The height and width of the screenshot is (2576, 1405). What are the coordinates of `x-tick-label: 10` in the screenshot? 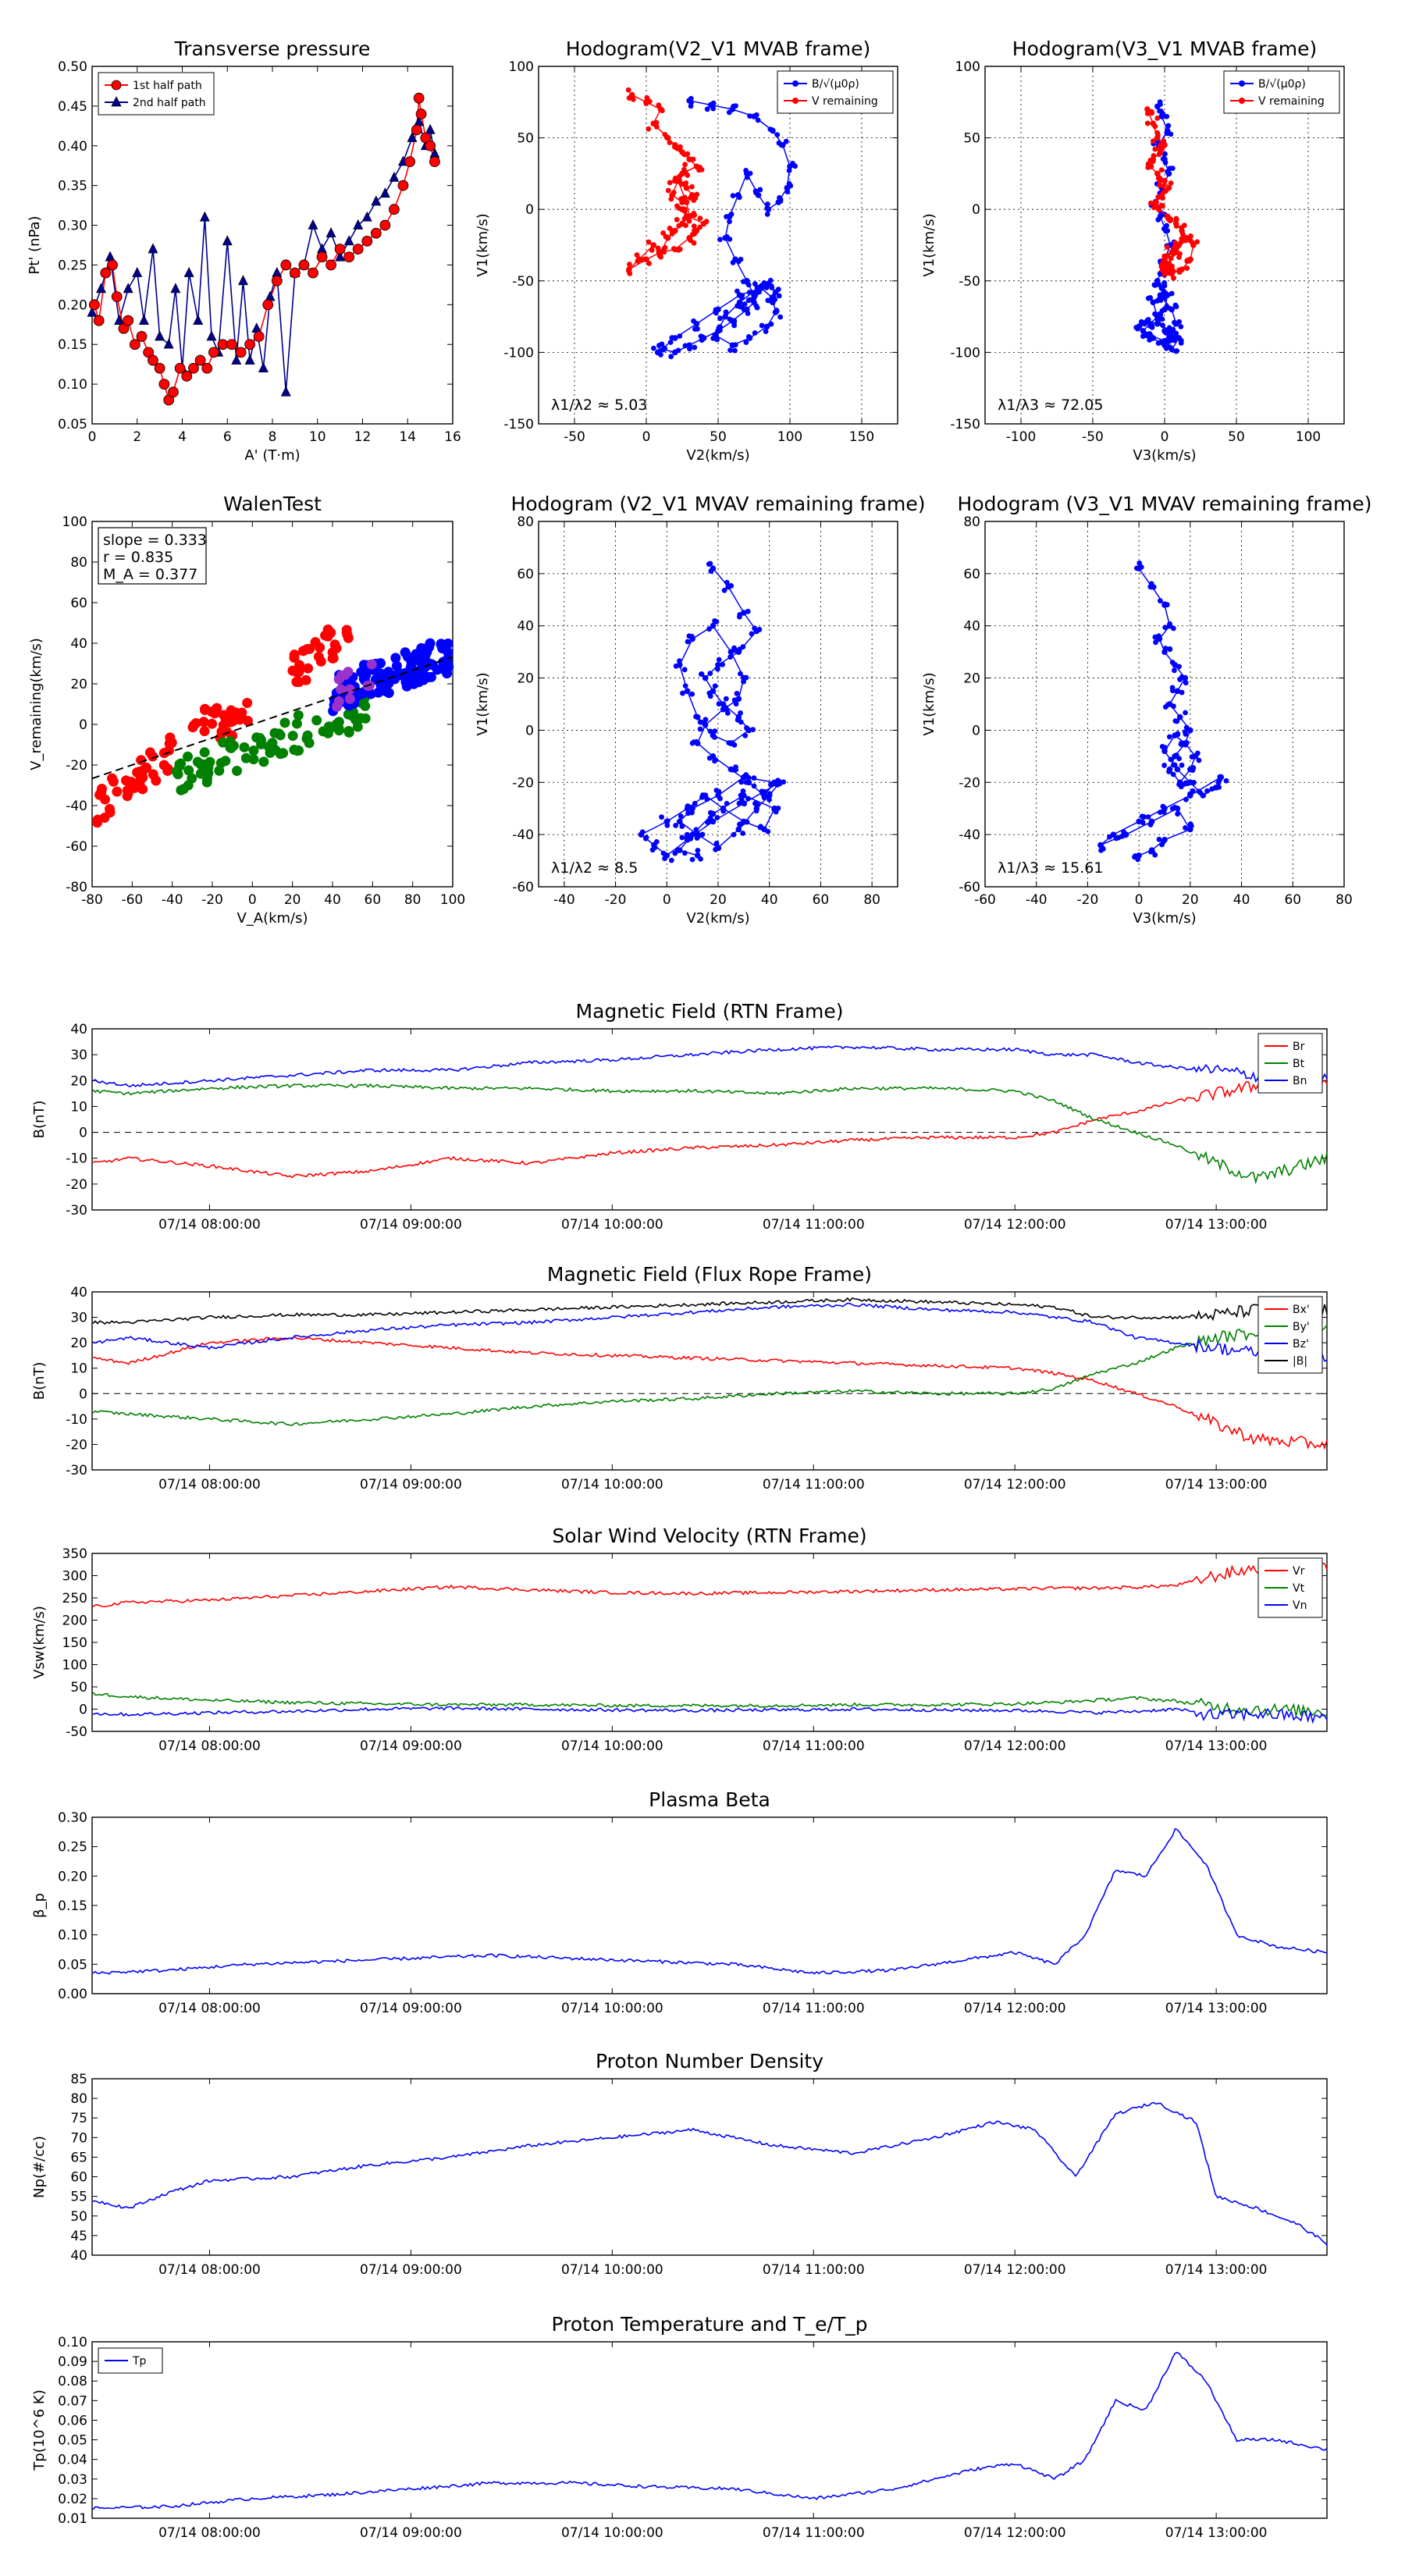 It's located at (318, 437).